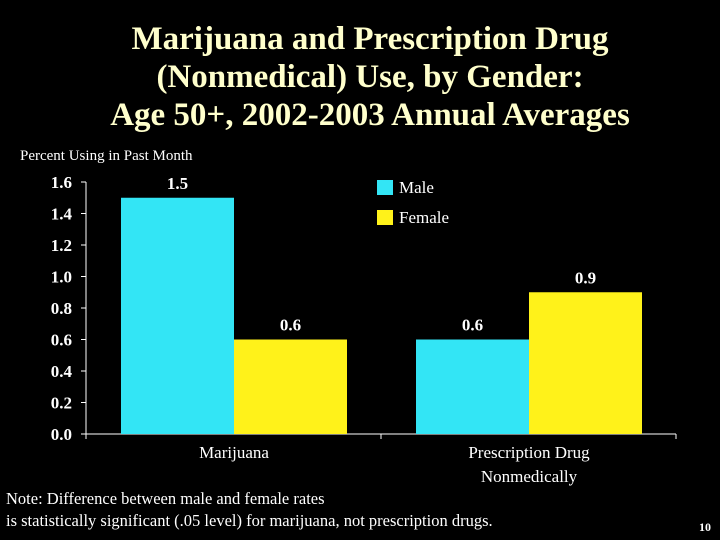 This screenshot has width=720, height=540. I want to click on y-axis-label: Percent Using in Past Month, so click(106, 156).